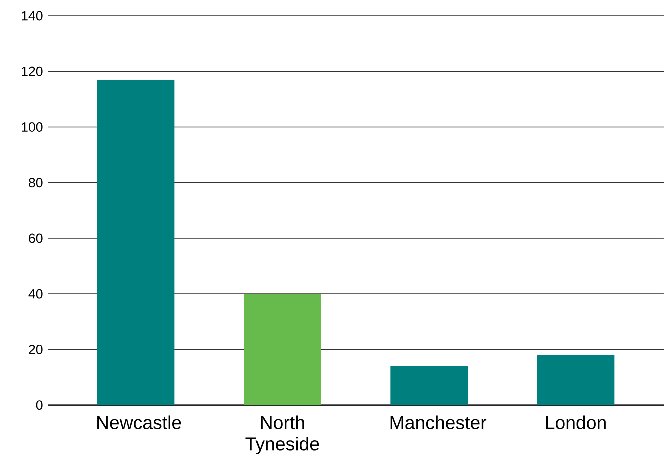 The height and width of the screenshot is (475, 664). Describe the element at coordinates (36, 239) in the screenshot. I see `y-tick-label: 60` at that location.